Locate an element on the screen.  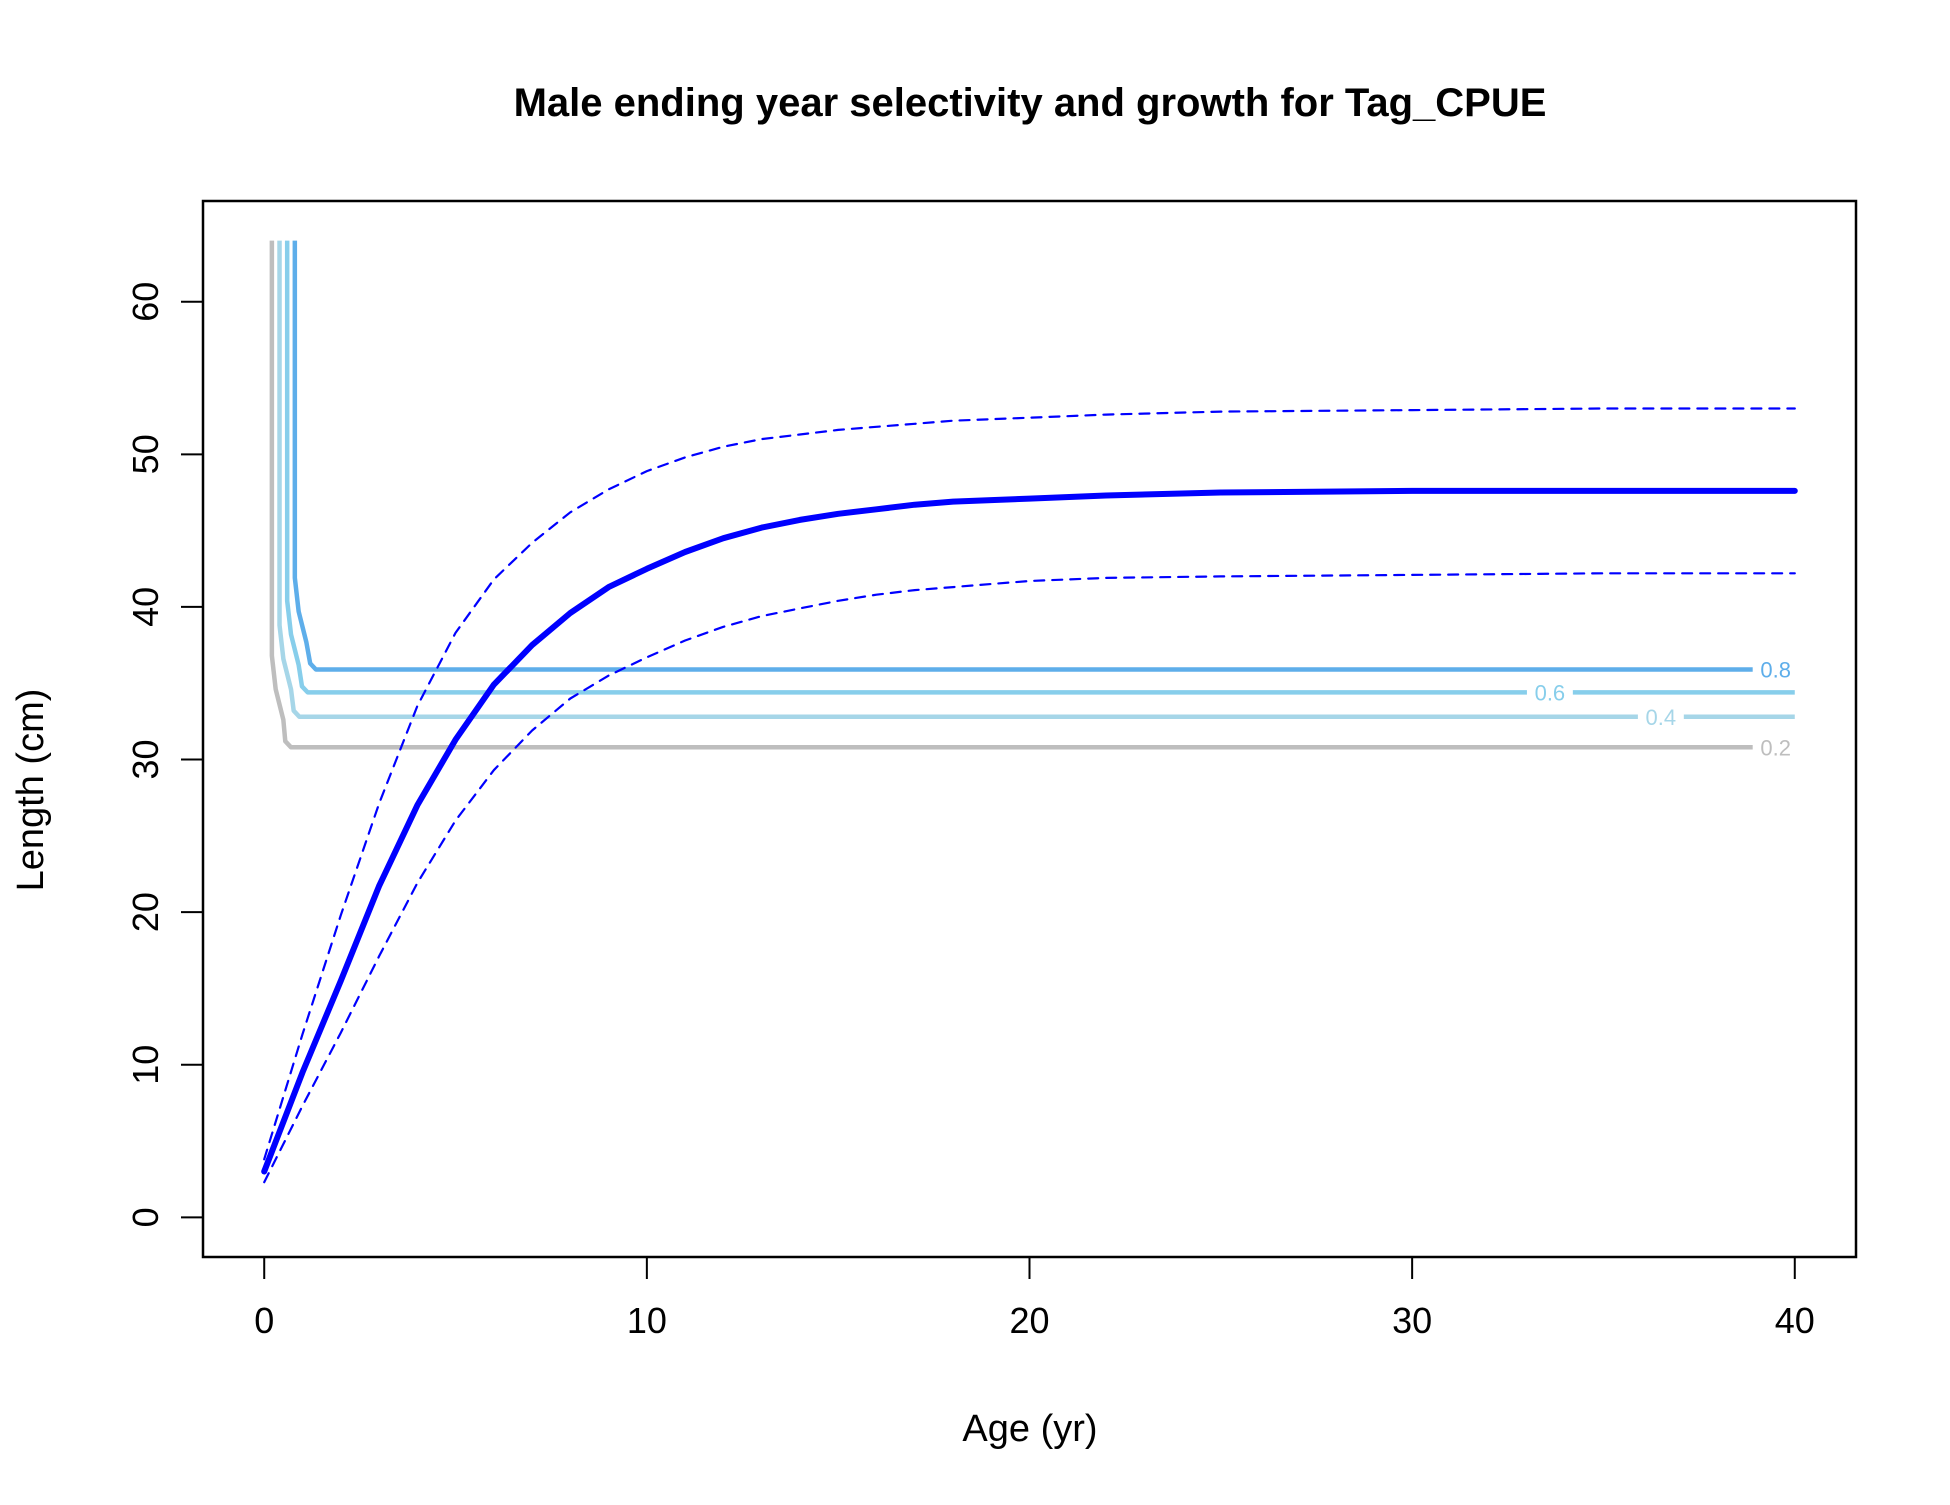
y-tick-label: 30 is located at coordinates (145, 759).